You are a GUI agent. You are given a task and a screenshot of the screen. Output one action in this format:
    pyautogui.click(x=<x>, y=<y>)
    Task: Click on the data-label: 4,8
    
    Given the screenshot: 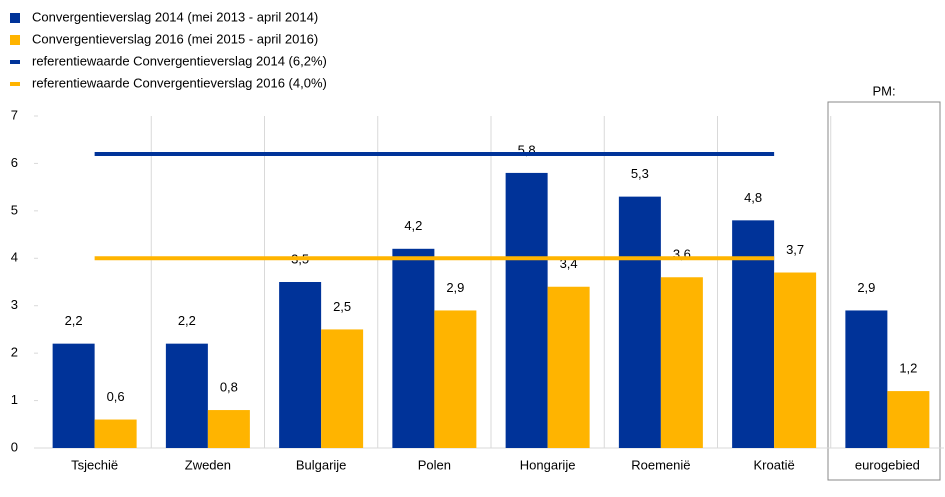 What is the action you would take?
    pyautogui.click(x=753, y=197)
    